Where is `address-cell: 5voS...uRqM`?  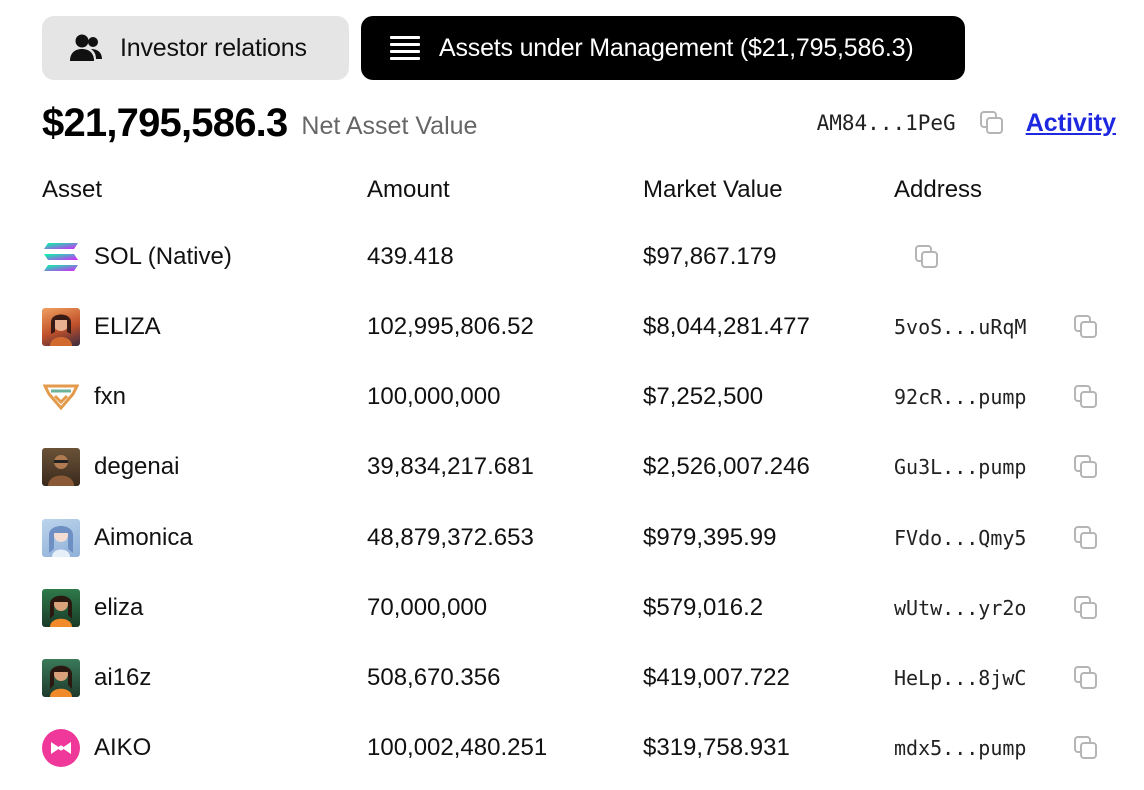
address-cell: 5voS...uRqM is located at coordinates (960, 327).